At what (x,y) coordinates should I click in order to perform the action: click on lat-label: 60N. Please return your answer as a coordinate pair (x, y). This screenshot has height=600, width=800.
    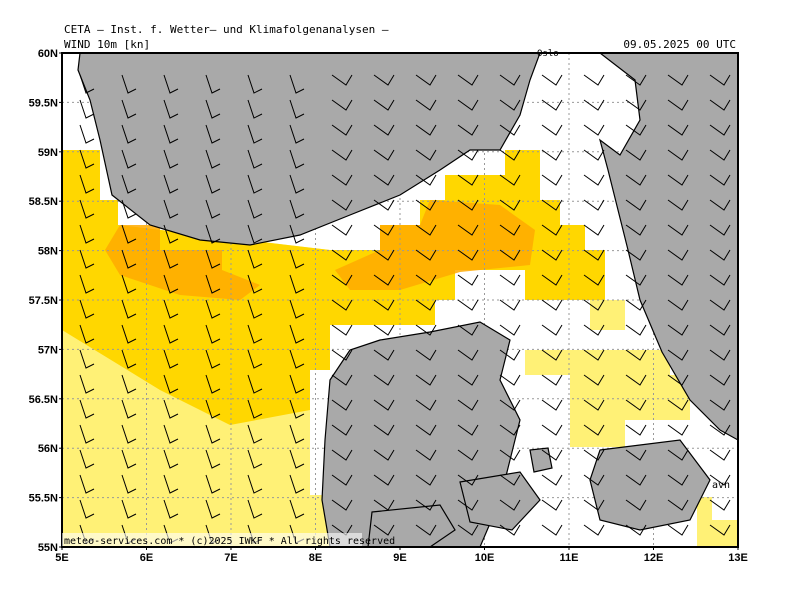
    Looking at the image, I should click on (48, 54).